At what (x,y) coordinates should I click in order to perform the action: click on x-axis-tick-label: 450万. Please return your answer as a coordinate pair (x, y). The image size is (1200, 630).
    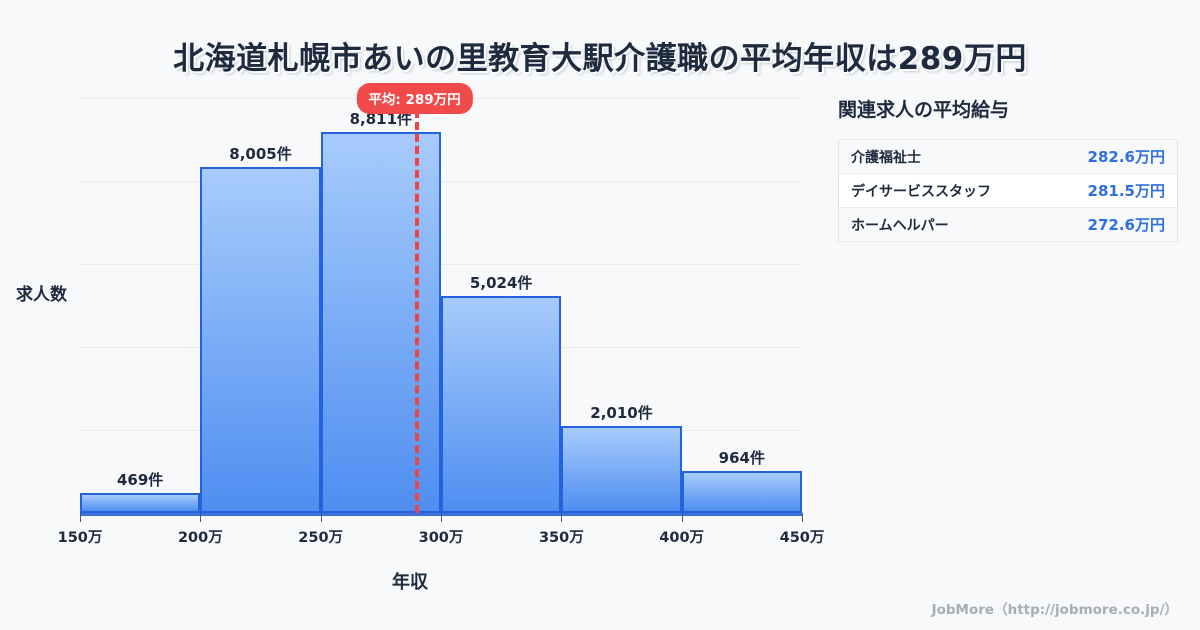
    Looking at the image, I should click on (802, 538).